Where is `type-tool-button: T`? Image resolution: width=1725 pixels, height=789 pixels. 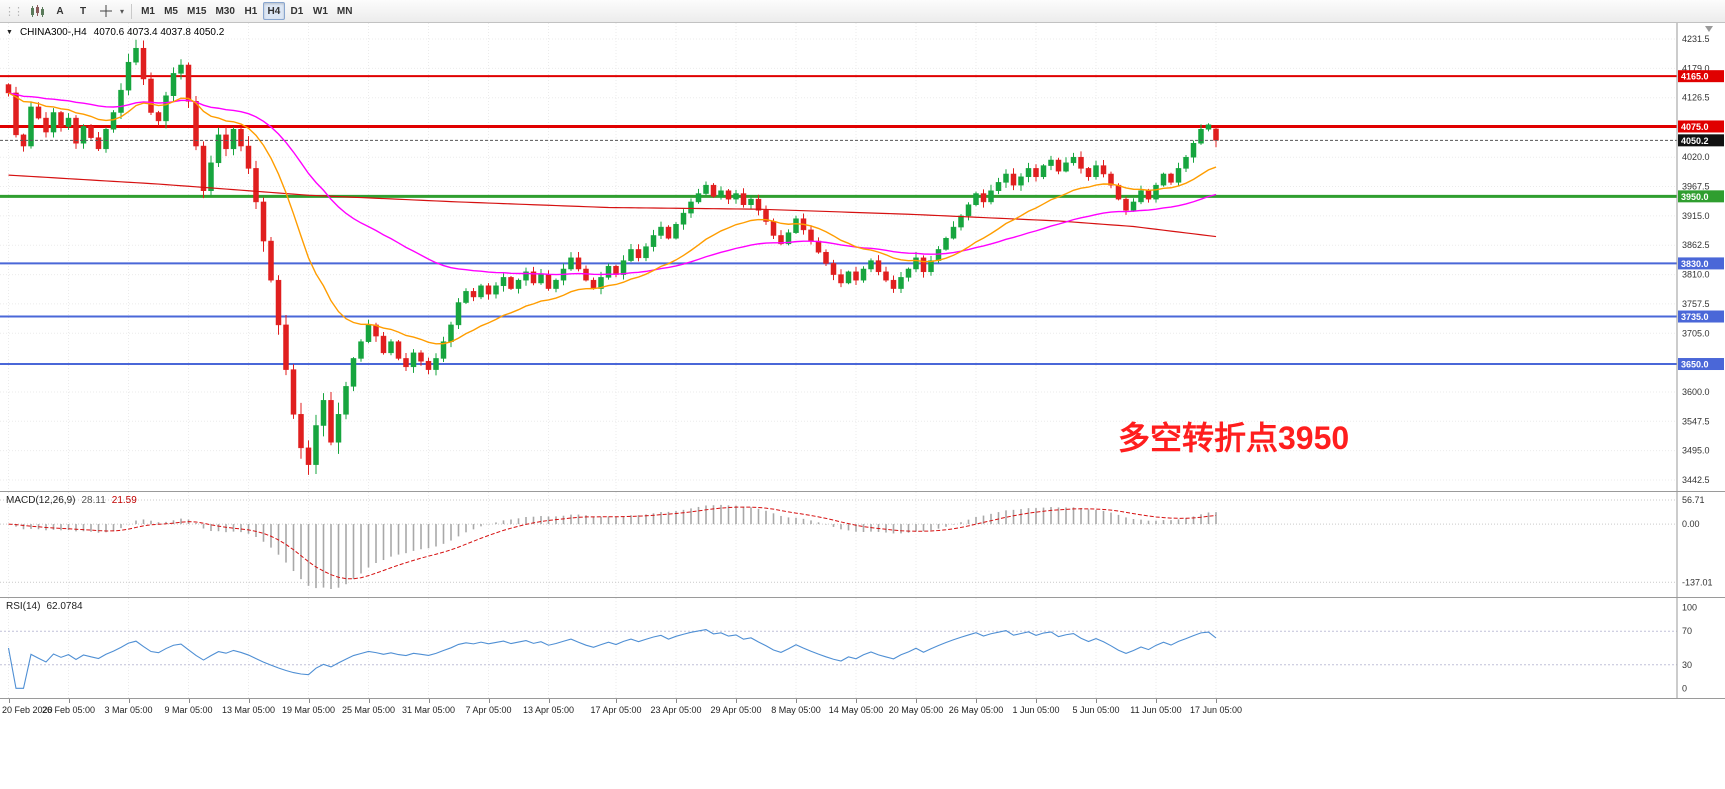
type-tool-button: T is located at coordinates (83, 11).